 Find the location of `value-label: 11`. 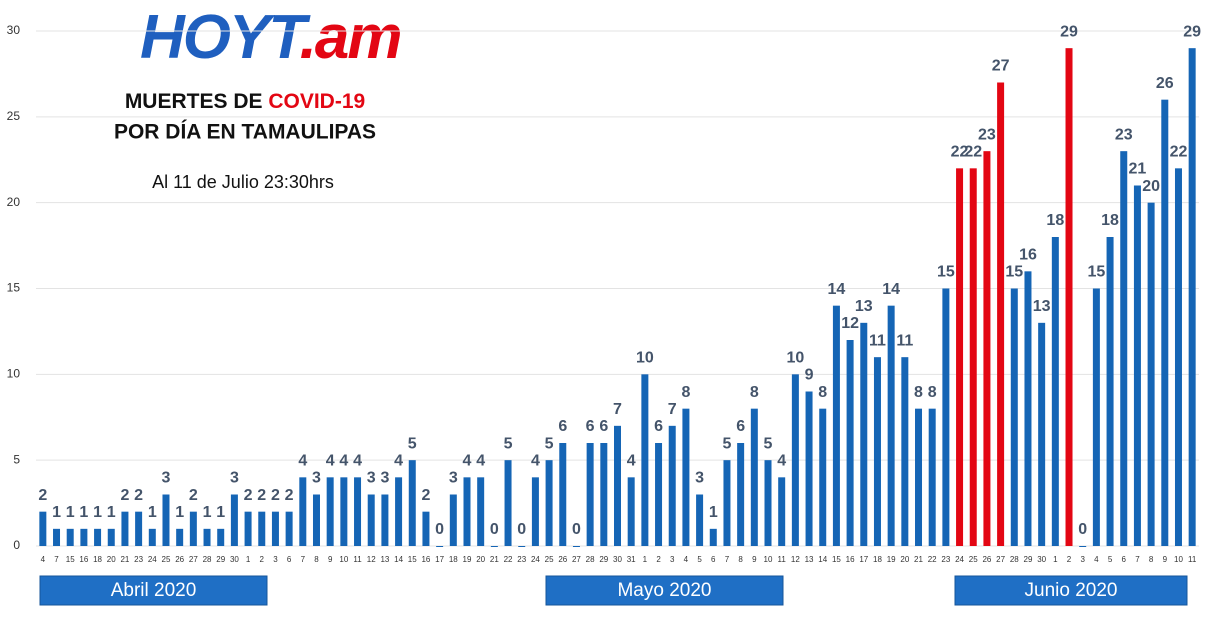

value-label: 11 is located at coordinates (877, 340).